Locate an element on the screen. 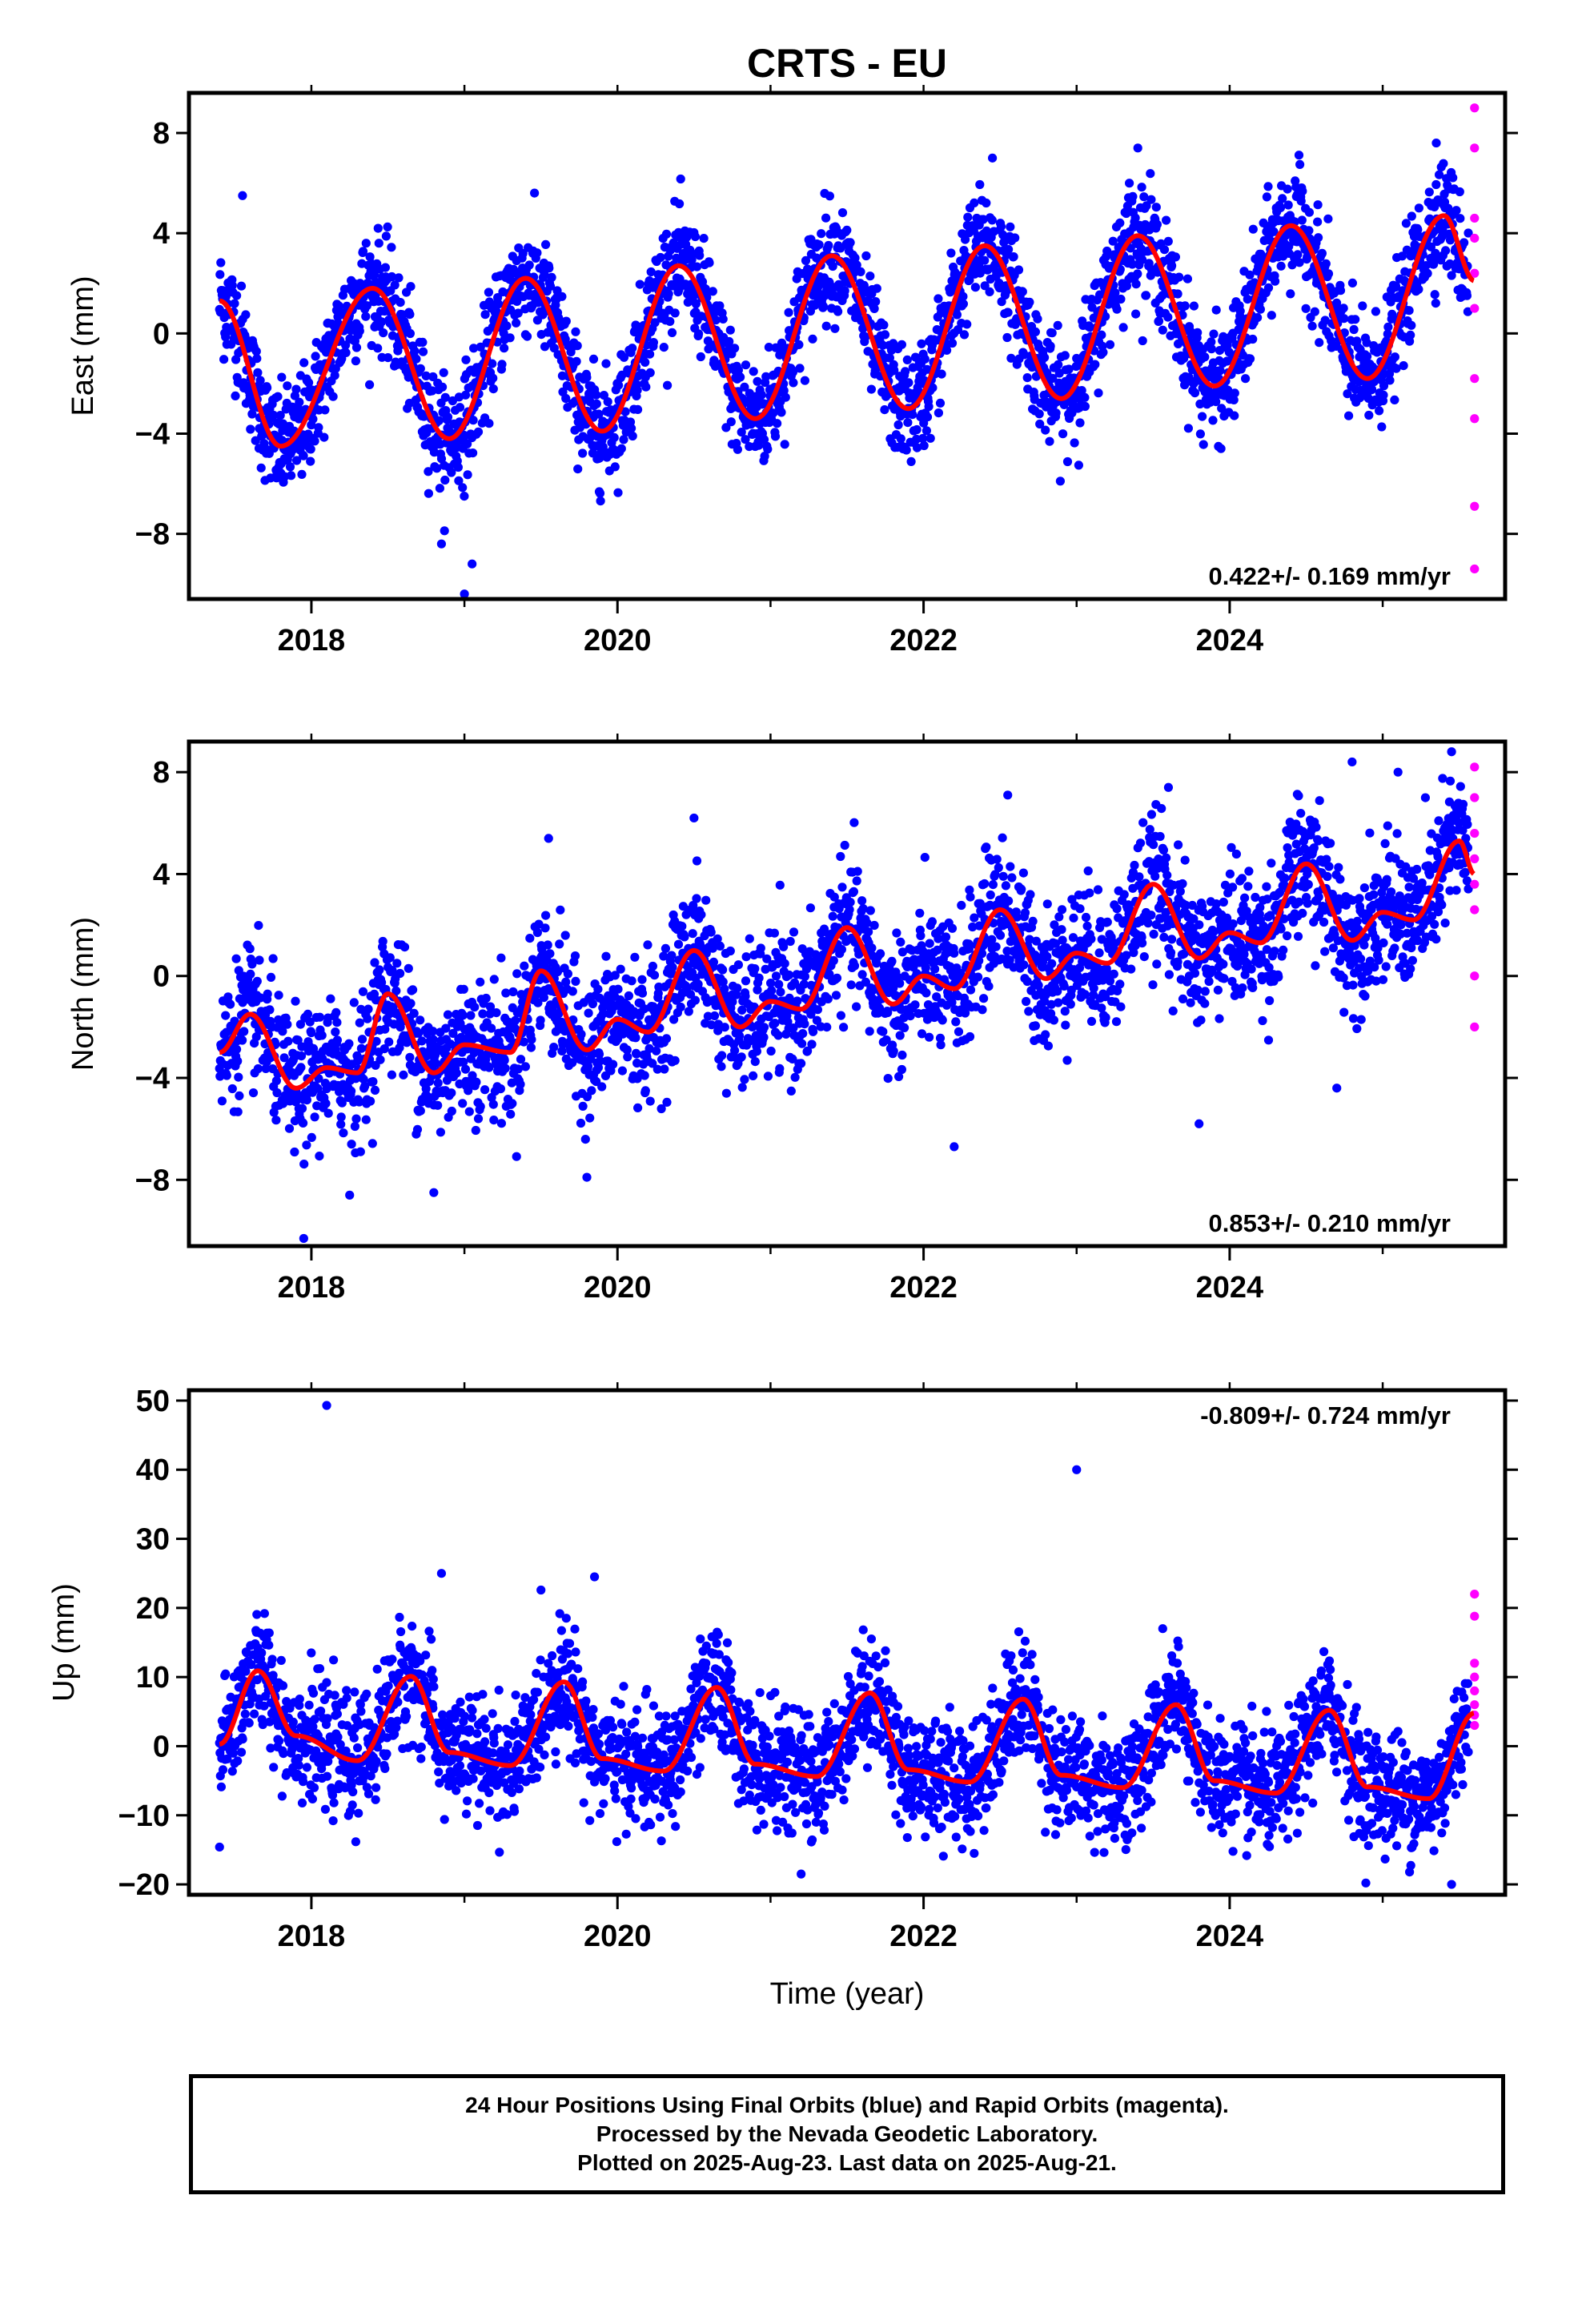 This screenshot has height=2324, width=1582. y-tick-label: 8 is located at coordinates (161, 134).